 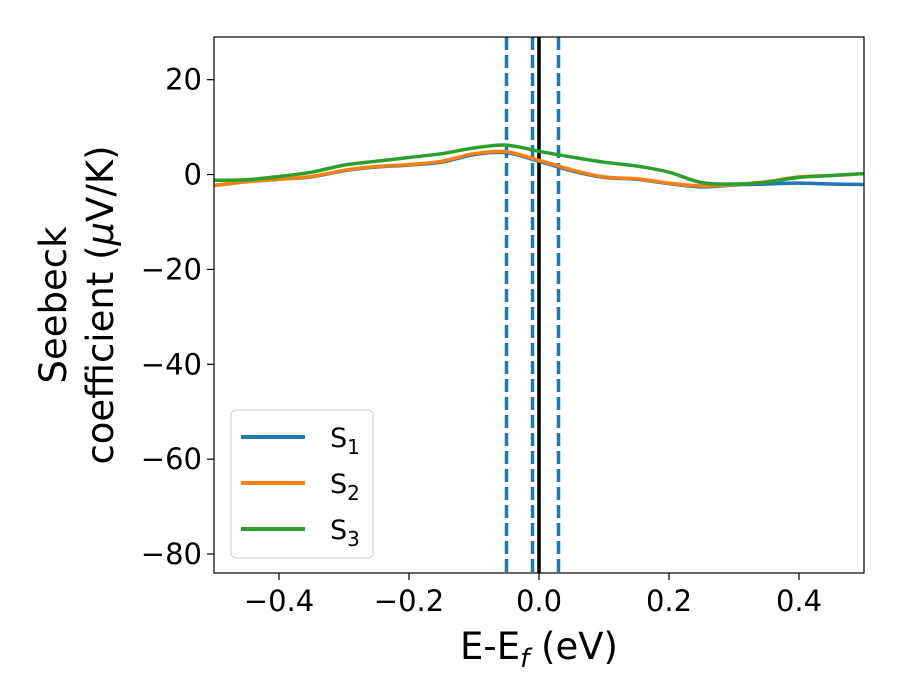 I want to click on x-axis-title-unit: (eV), so click(x=573, y=646).